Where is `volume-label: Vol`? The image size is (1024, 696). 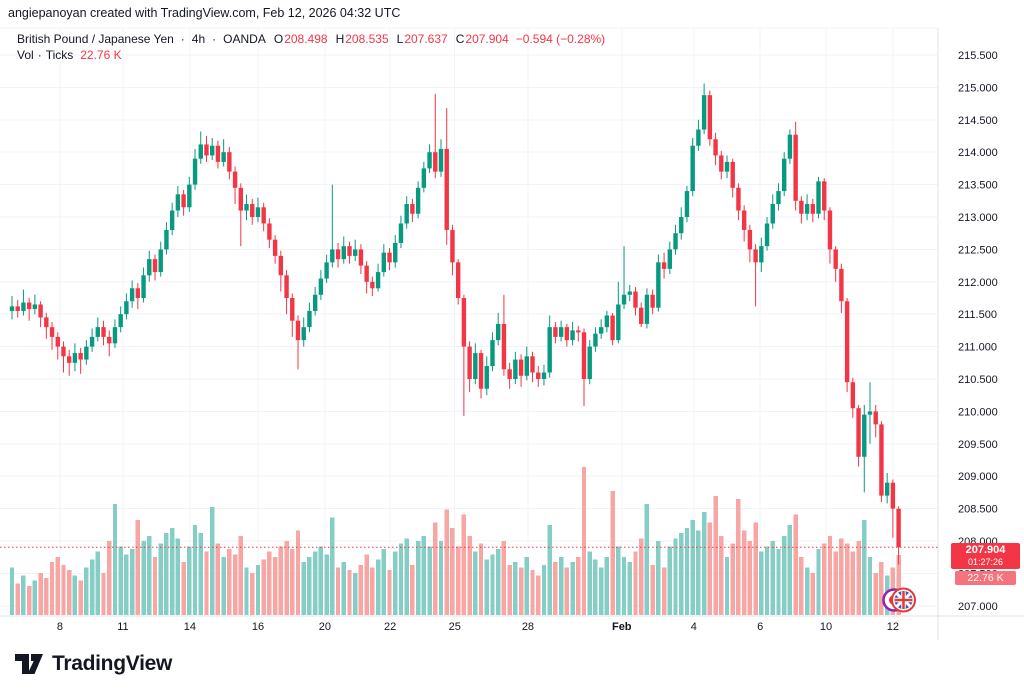
volume-label: Vol is located at coordinates (25, 55).